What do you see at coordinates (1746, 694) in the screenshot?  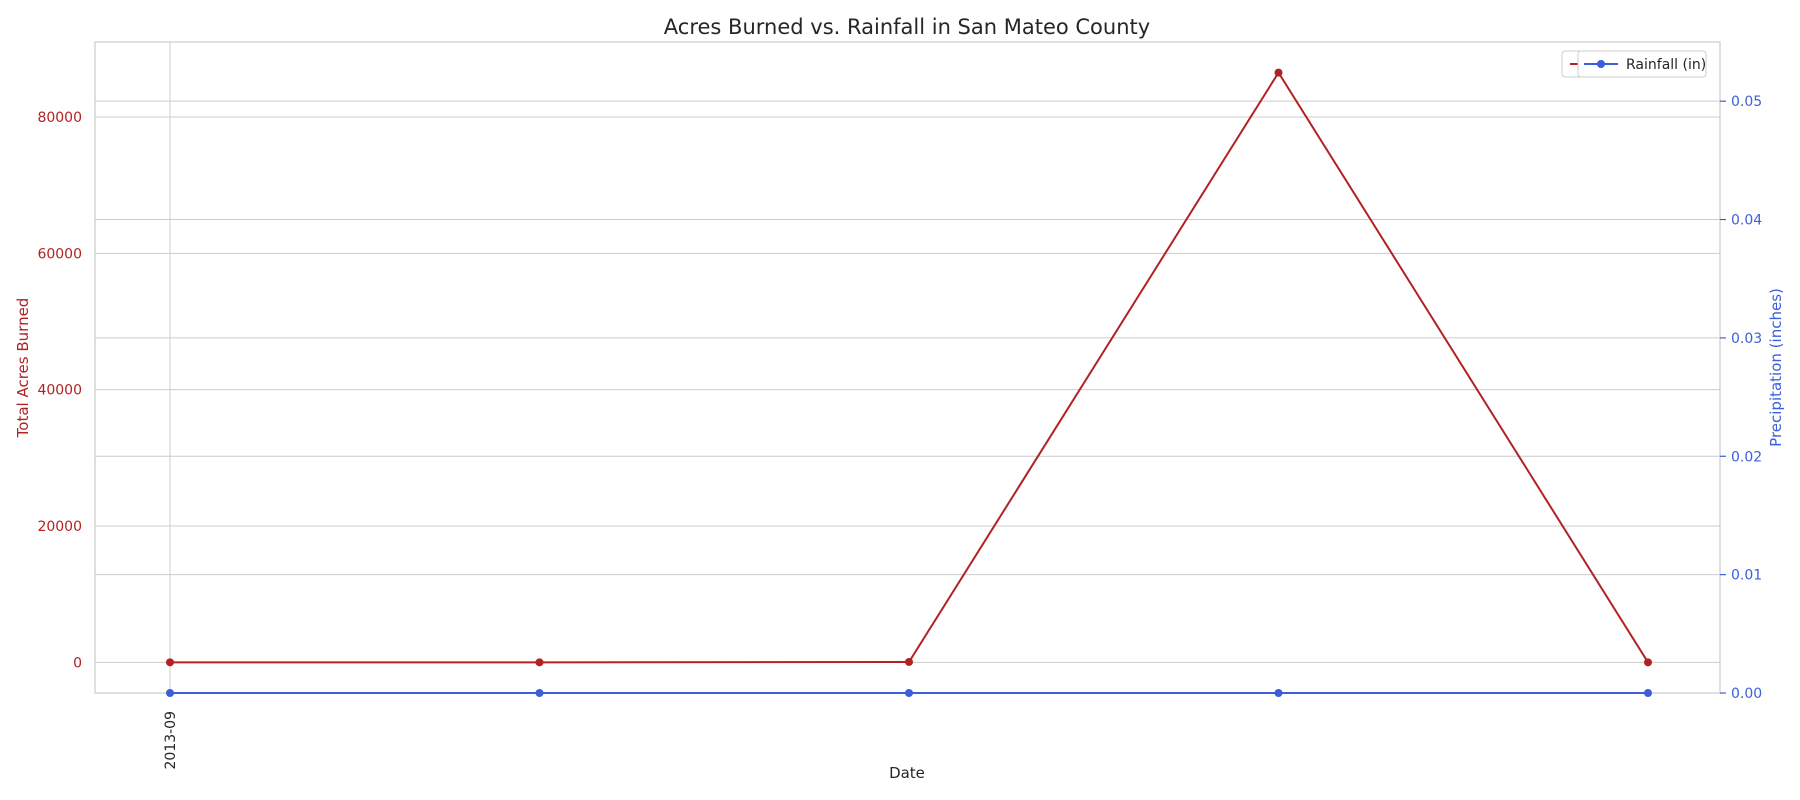 I see `right-tick-label: 0.00` at bounding box center [1746, 694].